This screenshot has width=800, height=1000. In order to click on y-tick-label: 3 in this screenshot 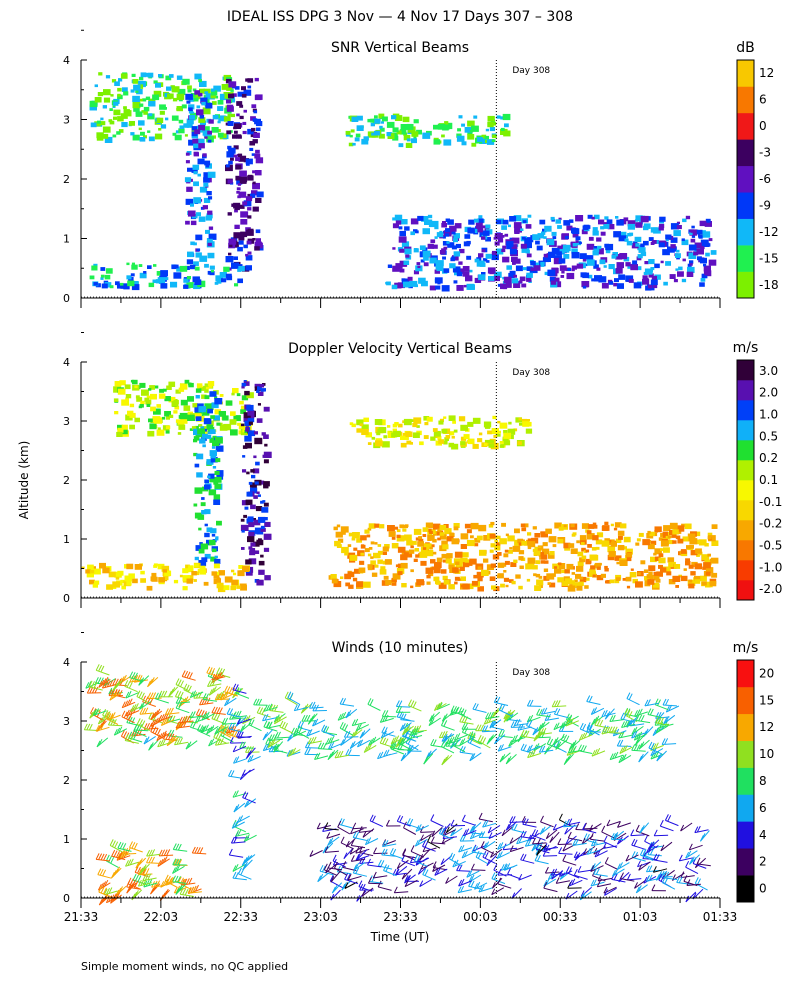, I will do `click(66, 421)`.